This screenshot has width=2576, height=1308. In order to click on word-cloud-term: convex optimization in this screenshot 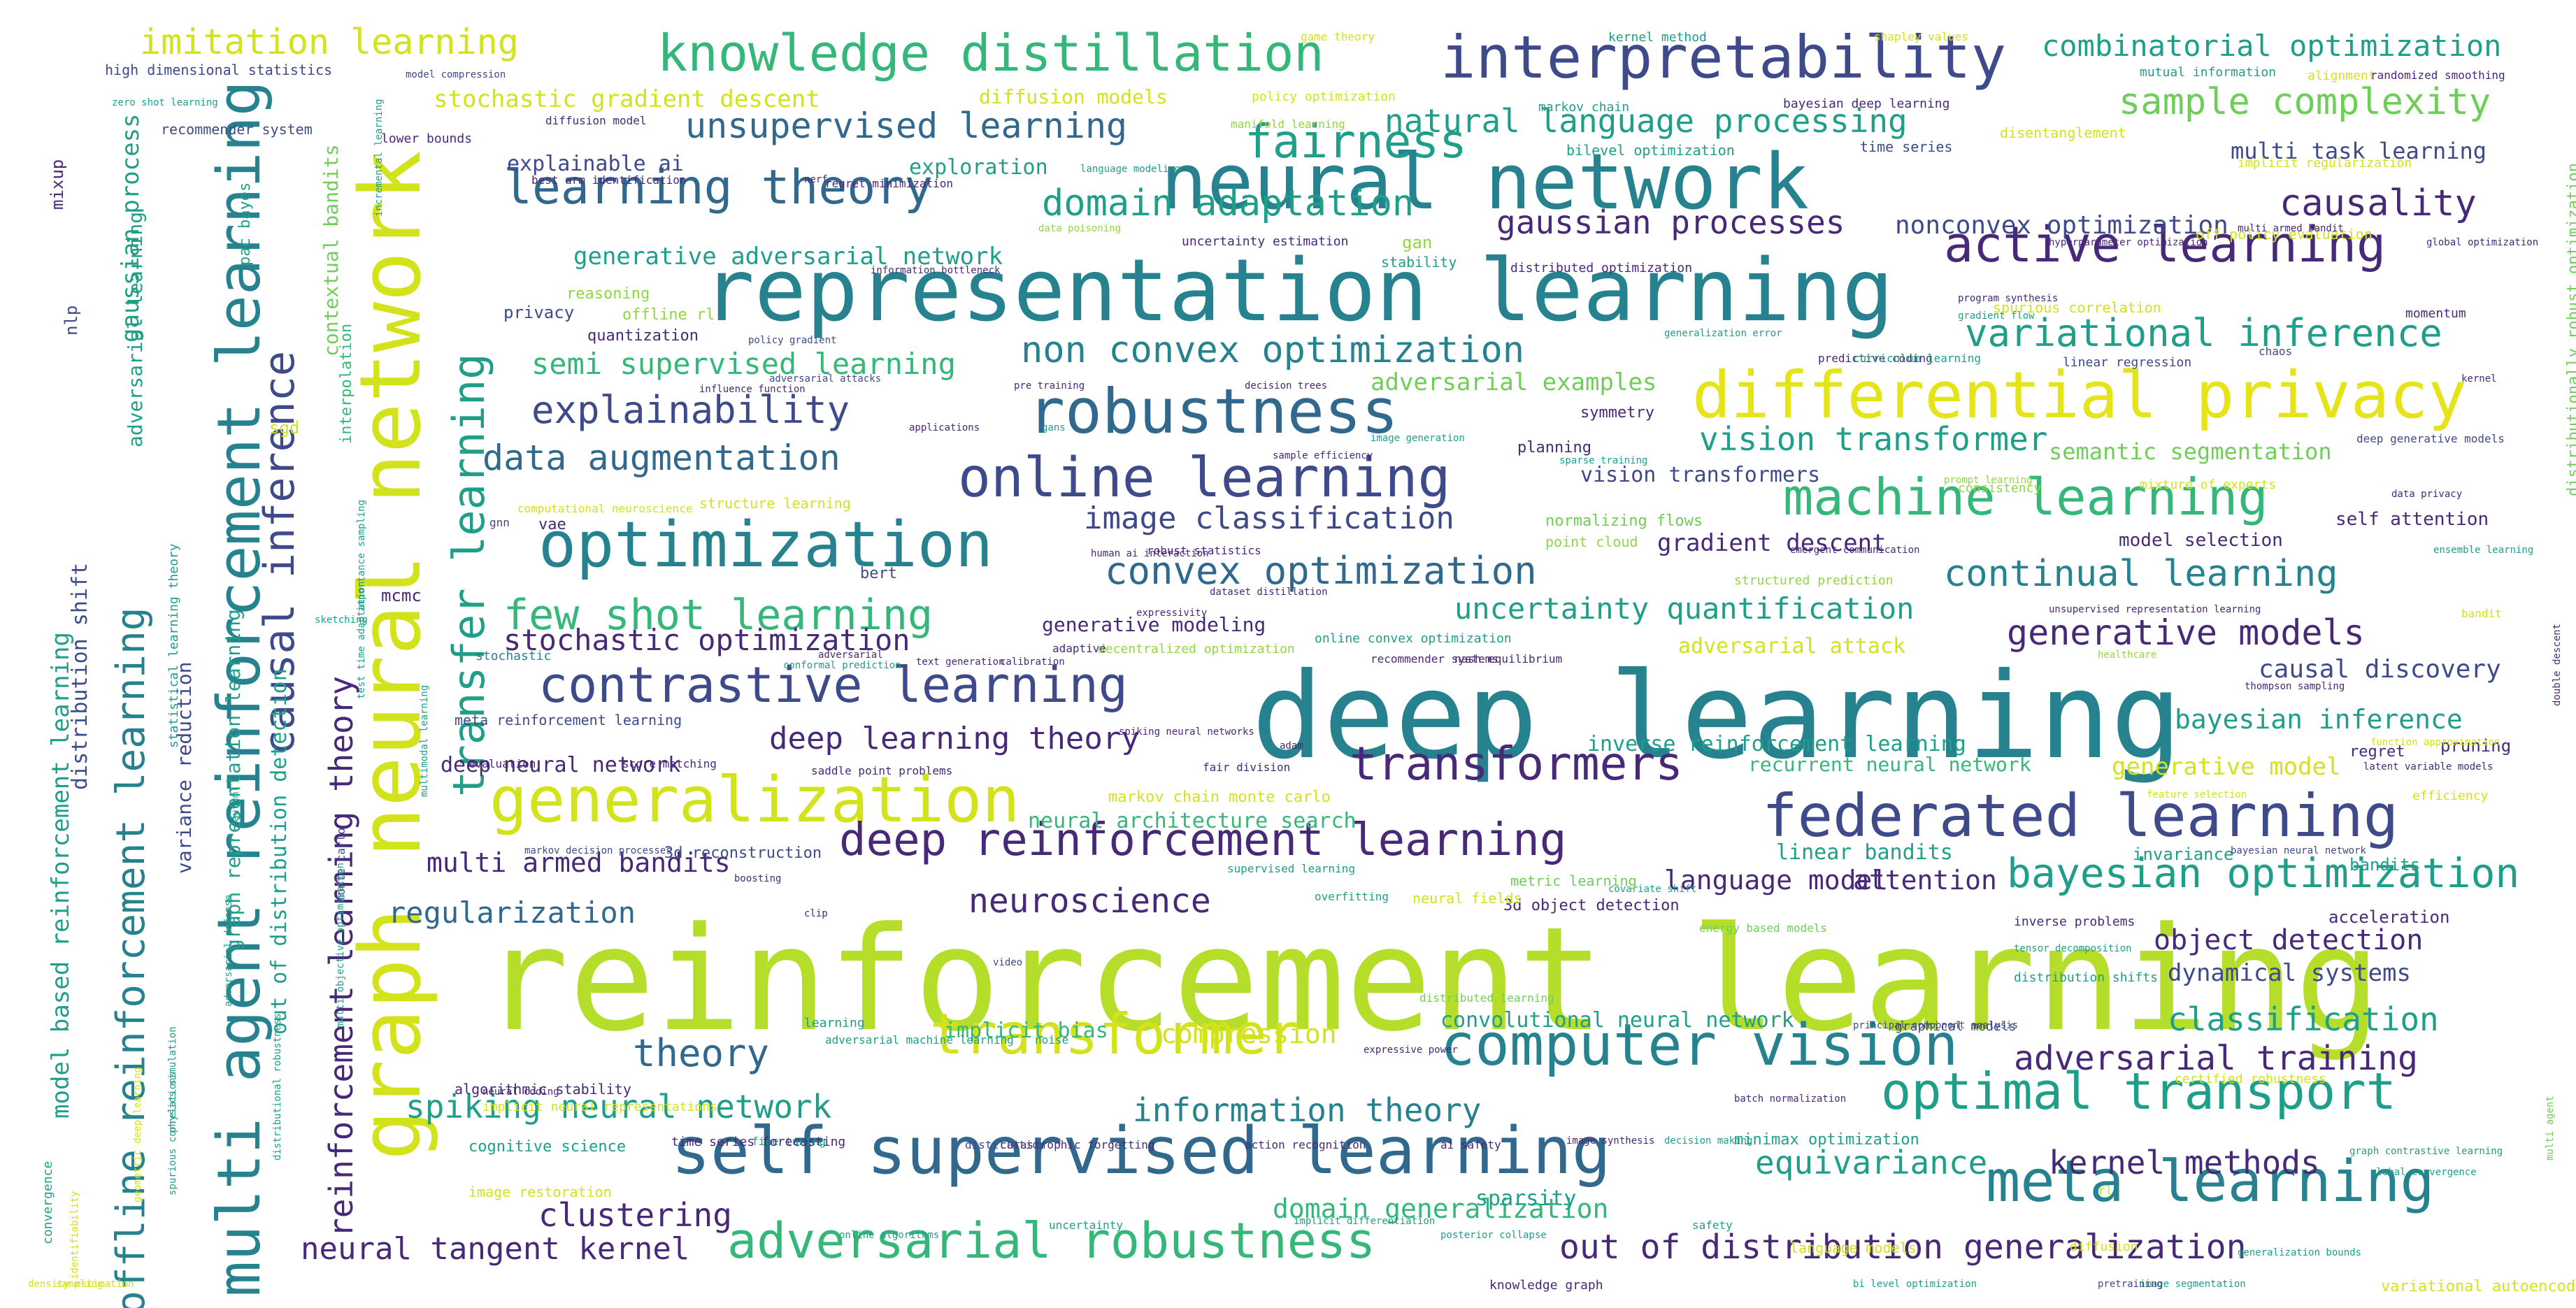, I will do `click(1321, 571)`.